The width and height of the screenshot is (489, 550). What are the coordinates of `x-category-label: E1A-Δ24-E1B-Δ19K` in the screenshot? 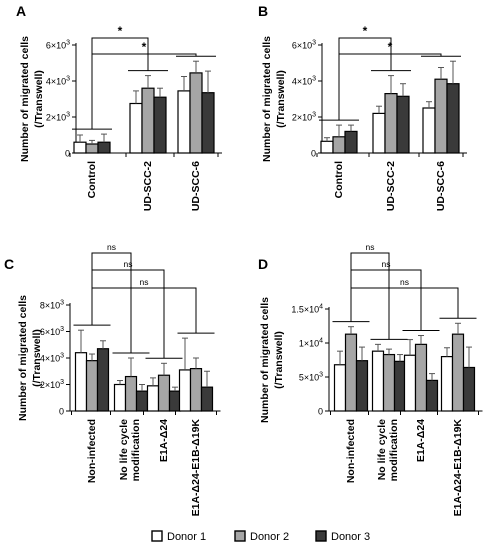 It's located at (458, 468).